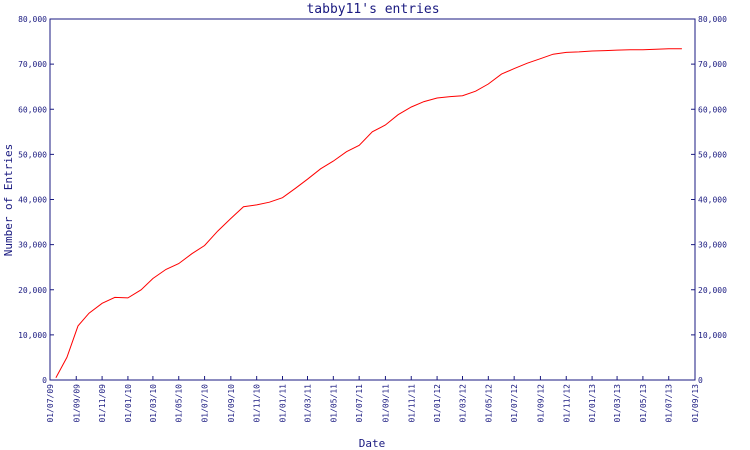 The height and width of the screenshot is (450, 750). I want to click on y-tick-label-right: 30,000, so click(712, 245).